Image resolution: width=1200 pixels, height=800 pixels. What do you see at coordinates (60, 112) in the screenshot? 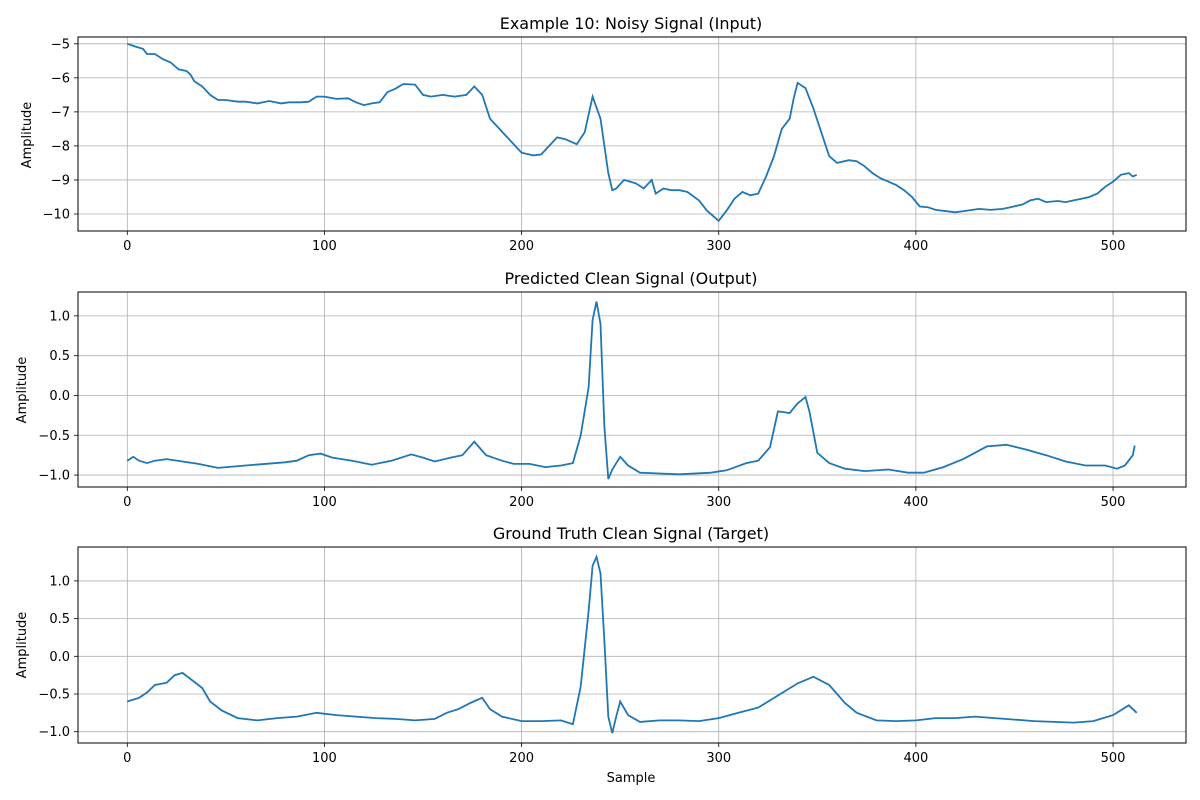
I see `y-tick-label: −7` at bounding box center [60, 112].